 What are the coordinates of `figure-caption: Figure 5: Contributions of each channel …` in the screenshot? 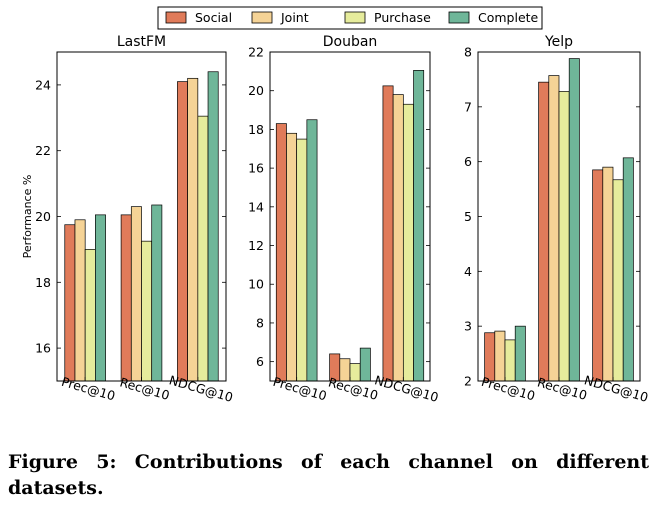 It's located at (328, 475).